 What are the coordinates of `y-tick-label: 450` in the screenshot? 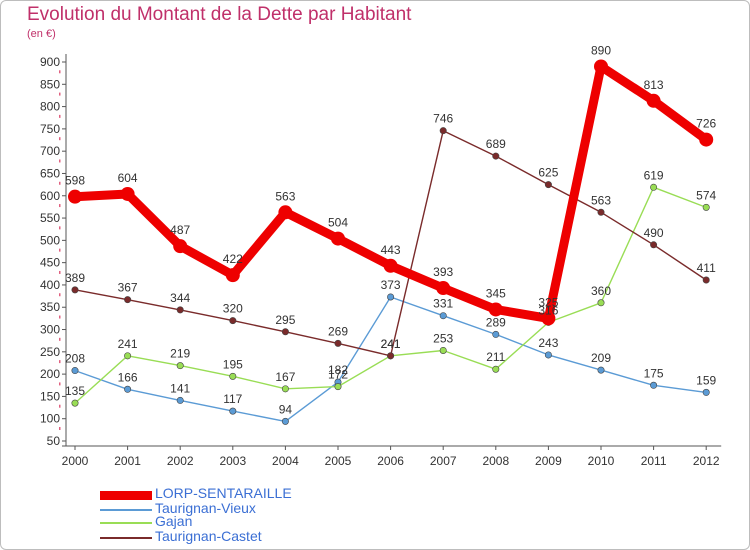 It's located at (50, 263).